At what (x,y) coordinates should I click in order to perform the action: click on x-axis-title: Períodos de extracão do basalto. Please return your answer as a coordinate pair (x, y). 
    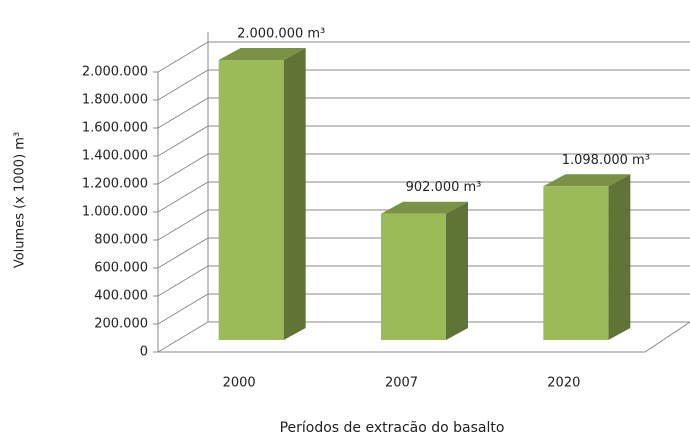
    Looking at the image, I should click on (392, 427).